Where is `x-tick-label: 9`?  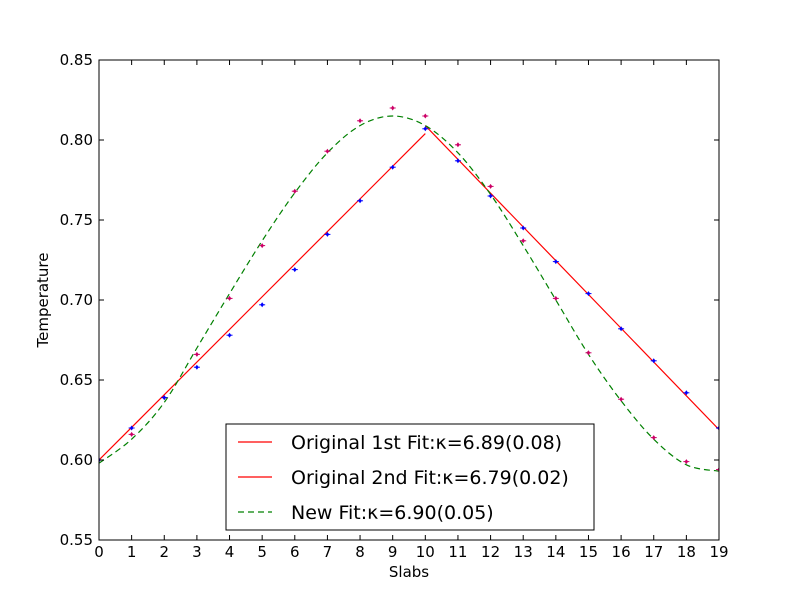 x-tick-label: 9 is located at coordinates (393, 552).